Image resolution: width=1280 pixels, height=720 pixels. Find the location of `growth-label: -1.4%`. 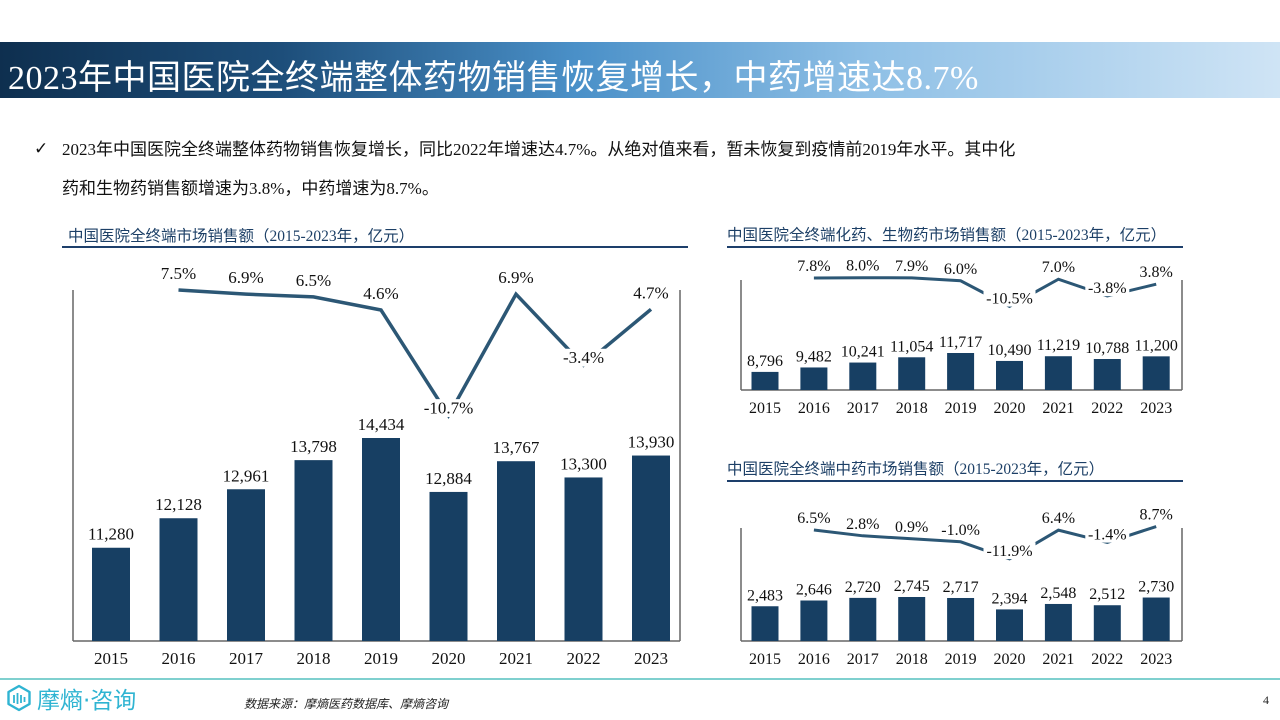

growth-label: -1.4% is located at coordinates (1107, 534).